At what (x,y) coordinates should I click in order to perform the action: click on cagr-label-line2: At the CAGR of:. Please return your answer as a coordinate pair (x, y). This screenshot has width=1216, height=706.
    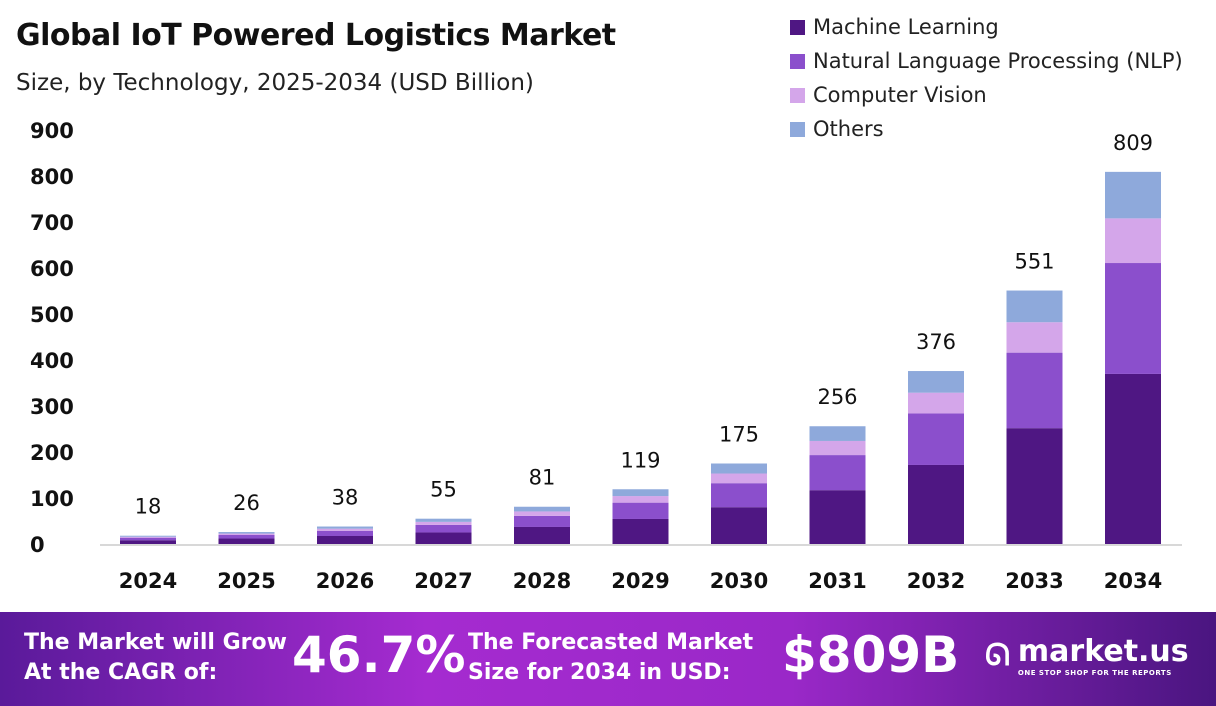
    Looking at the image, I should click on (121, 672).